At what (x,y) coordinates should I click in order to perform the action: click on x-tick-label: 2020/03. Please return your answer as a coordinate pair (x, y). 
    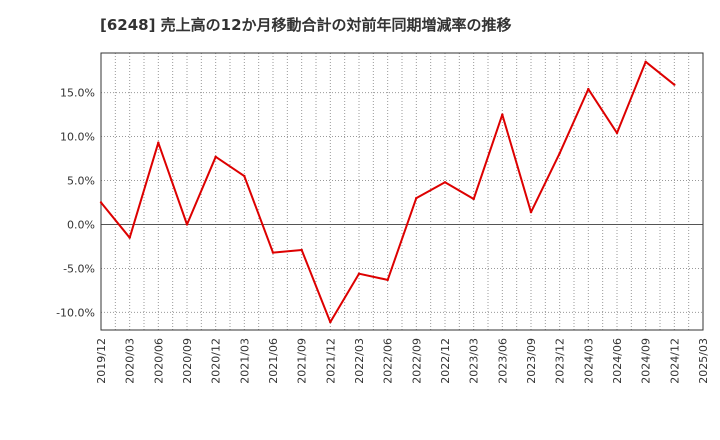
    Looking at the image, I should click on (130, 361).